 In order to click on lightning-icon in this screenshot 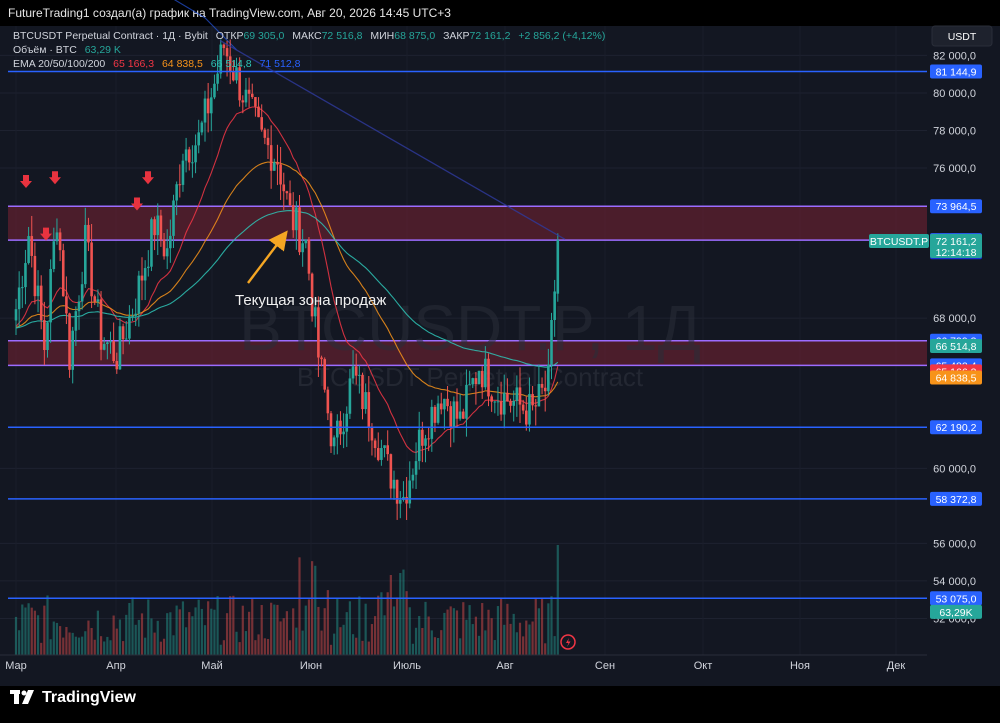, I will do `click(568, 642)`.